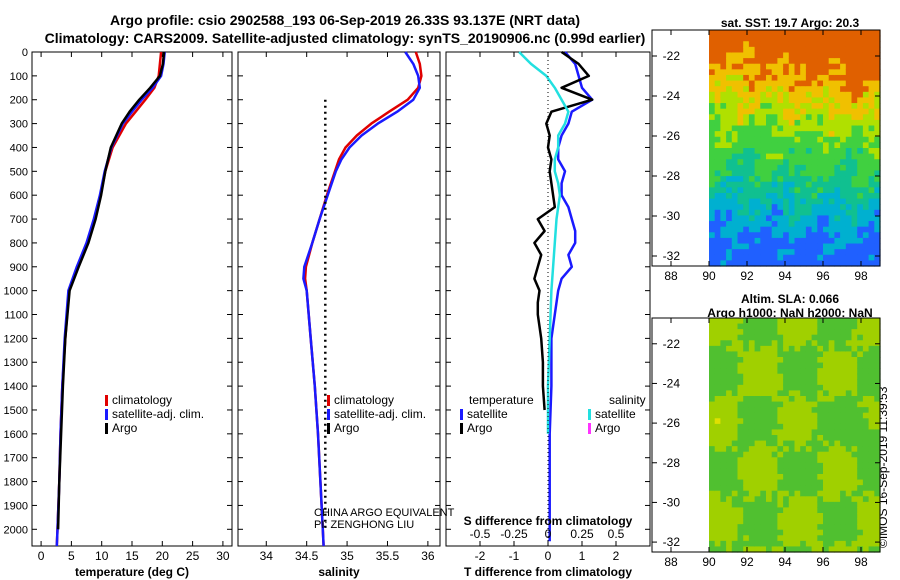 This screenshot has width=900, height=580. I want to click on salinity-legend-entry: Argo, so click(347, 428).